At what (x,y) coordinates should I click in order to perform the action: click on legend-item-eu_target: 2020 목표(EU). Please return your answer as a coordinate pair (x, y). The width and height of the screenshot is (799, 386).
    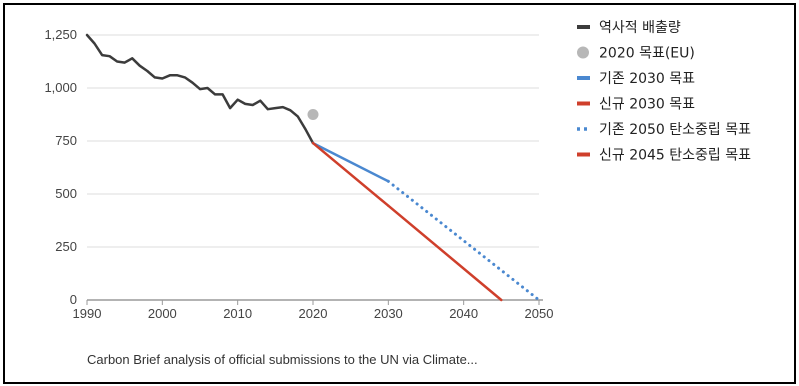
    Looking at the image, I should click on (636, 54).